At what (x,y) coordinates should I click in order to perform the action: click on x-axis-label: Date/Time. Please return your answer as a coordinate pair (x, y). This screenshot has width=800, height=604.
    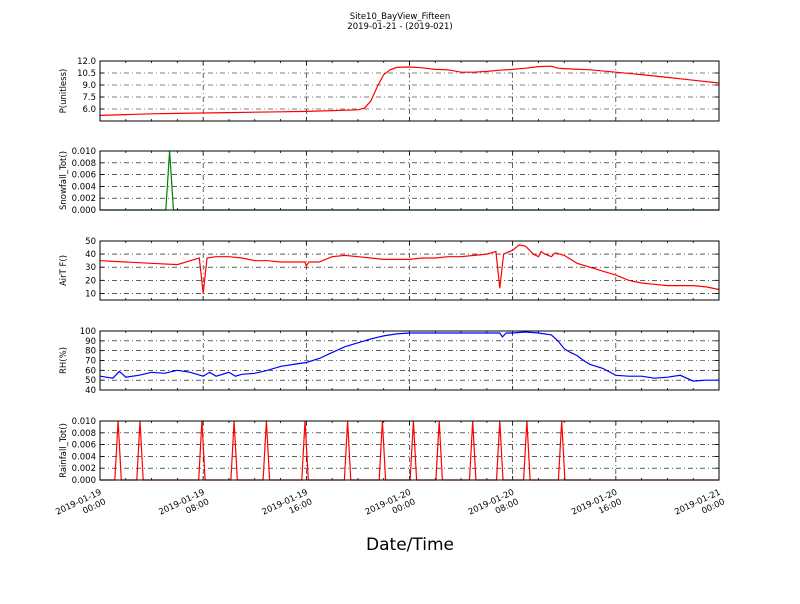
    Looking at the image, I should click on (410, 545).